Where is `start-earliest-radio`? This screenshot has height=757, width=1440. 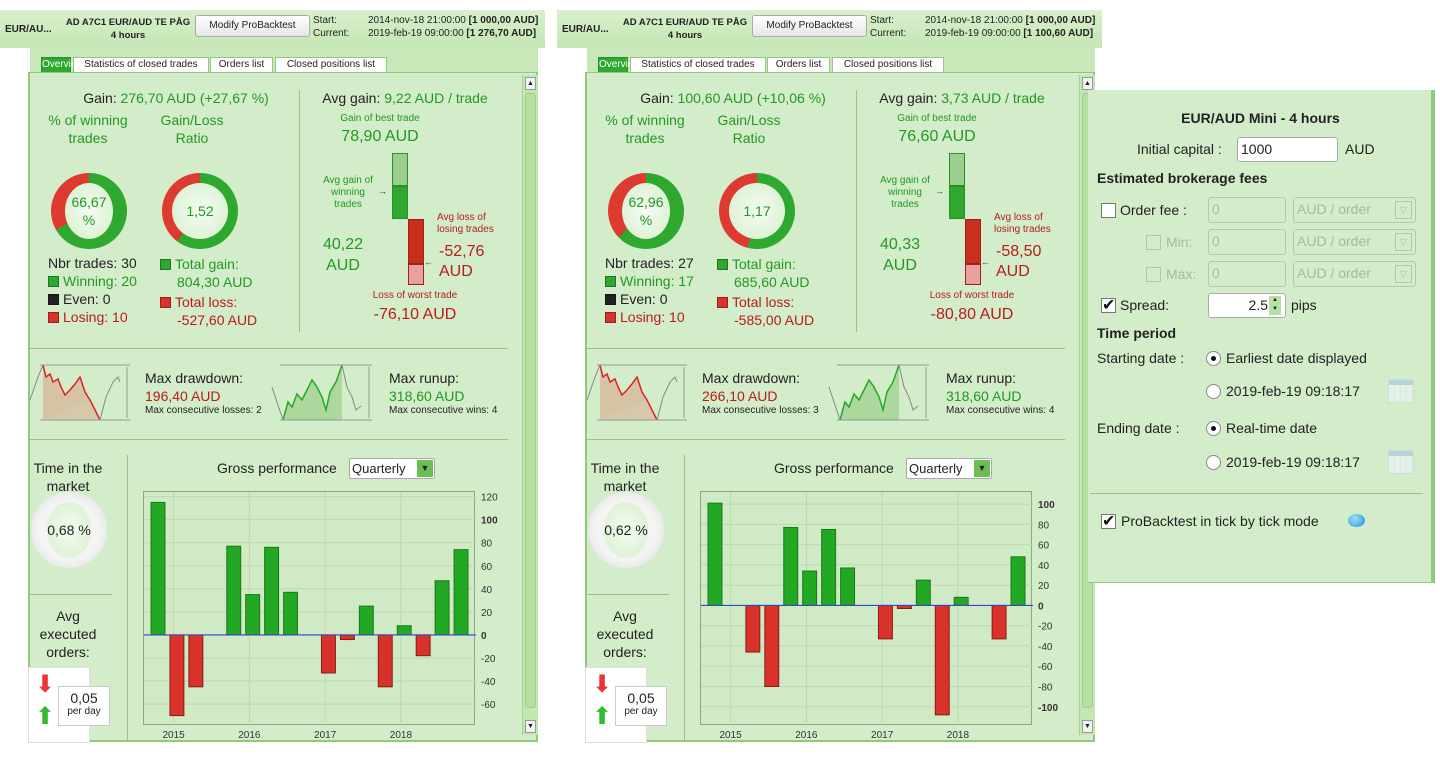 start-earliest-radio is located at coordinates (1213, 358).